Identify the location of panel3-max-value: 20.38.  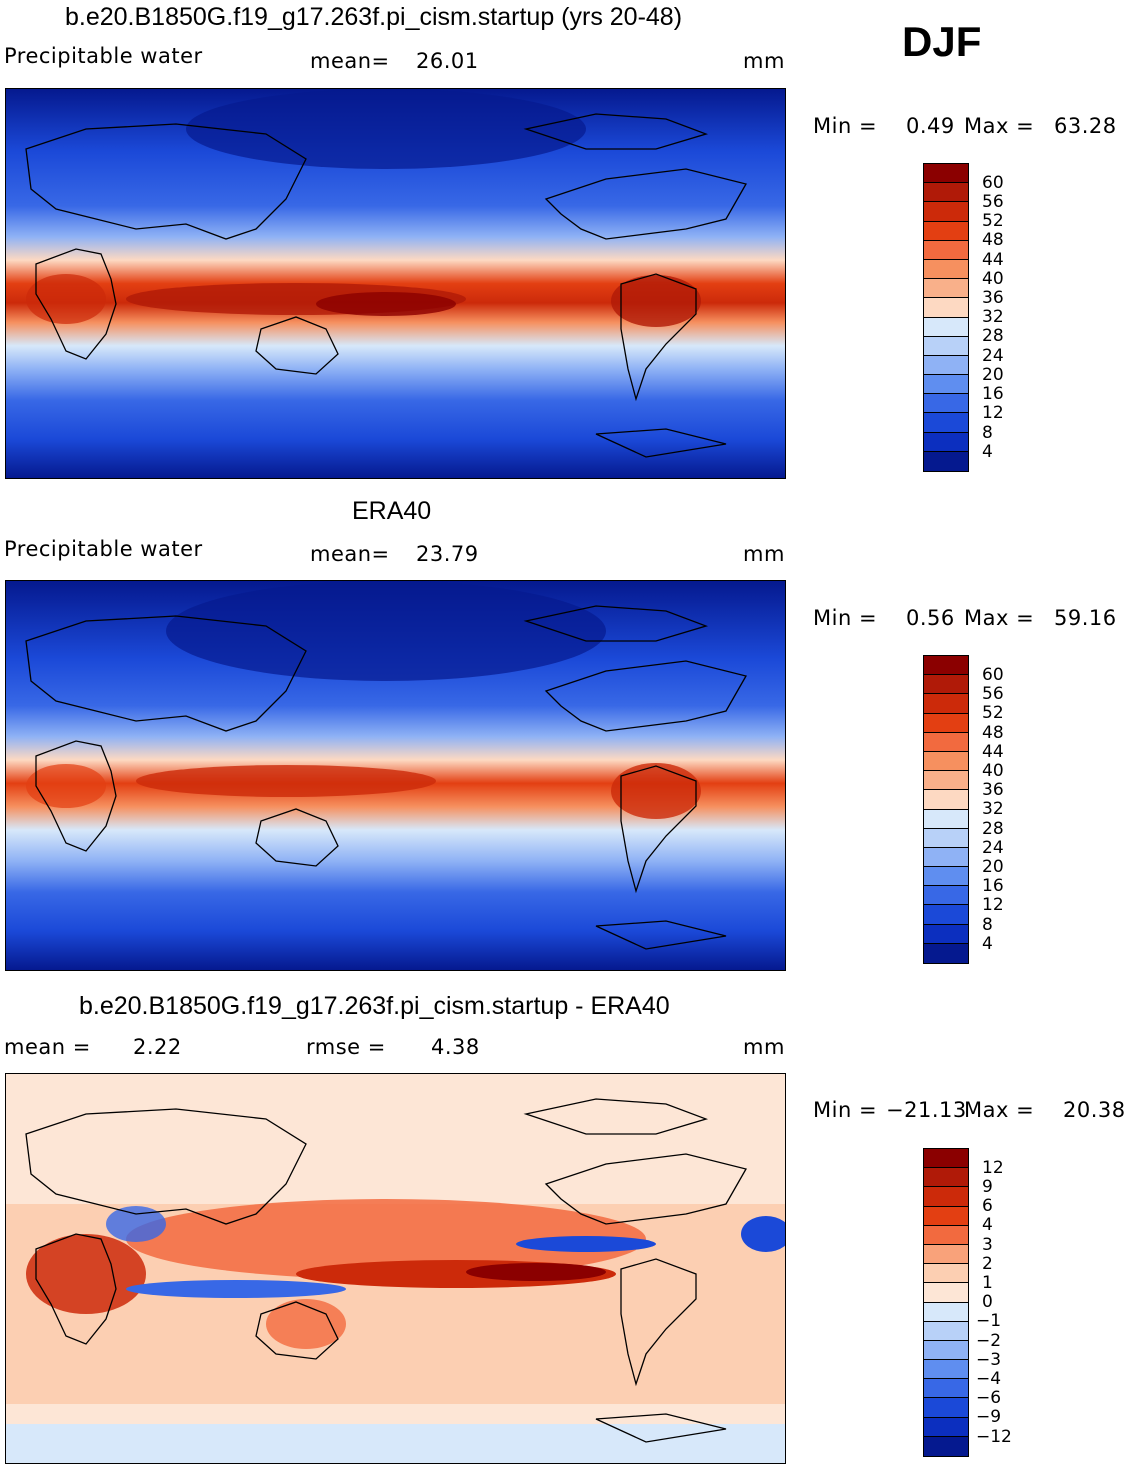
(1094, 1110).